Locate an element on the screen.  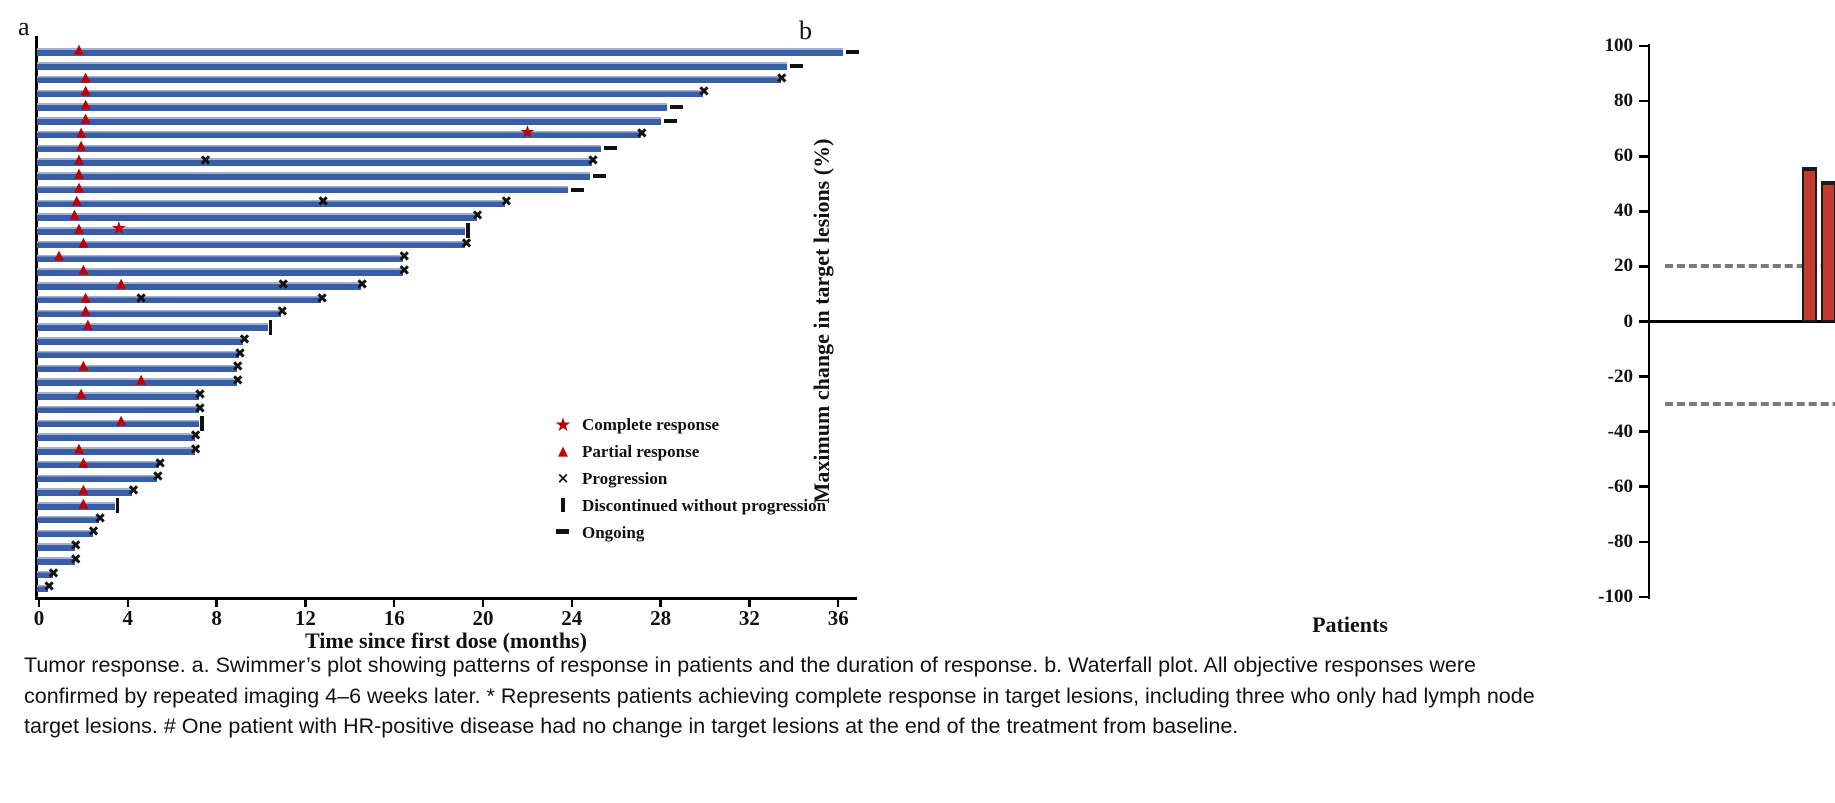
legend-ongoing-icon is located at coordinates (562, 531).